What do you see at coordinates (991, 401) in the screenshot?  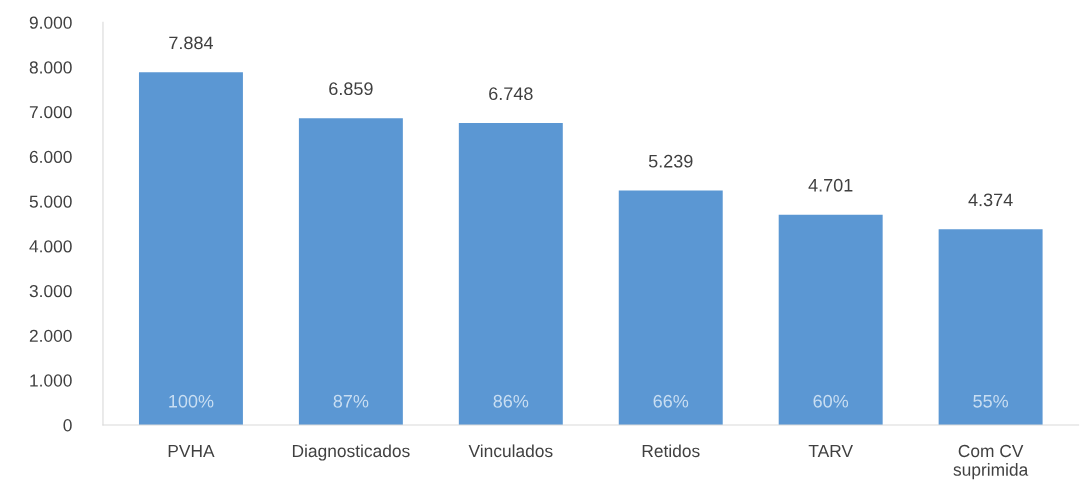 I see `annotation: 55%` at bounding box center [991, 401].